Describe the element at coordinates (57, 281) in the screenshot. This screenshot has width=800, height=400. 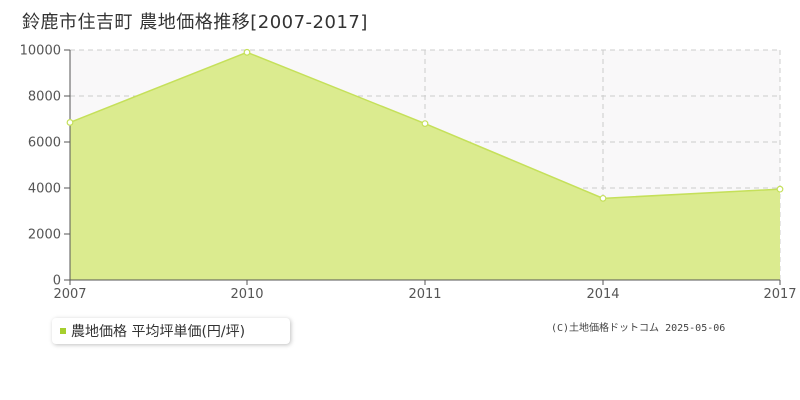
I see `y-tick-label: 0` at that location.